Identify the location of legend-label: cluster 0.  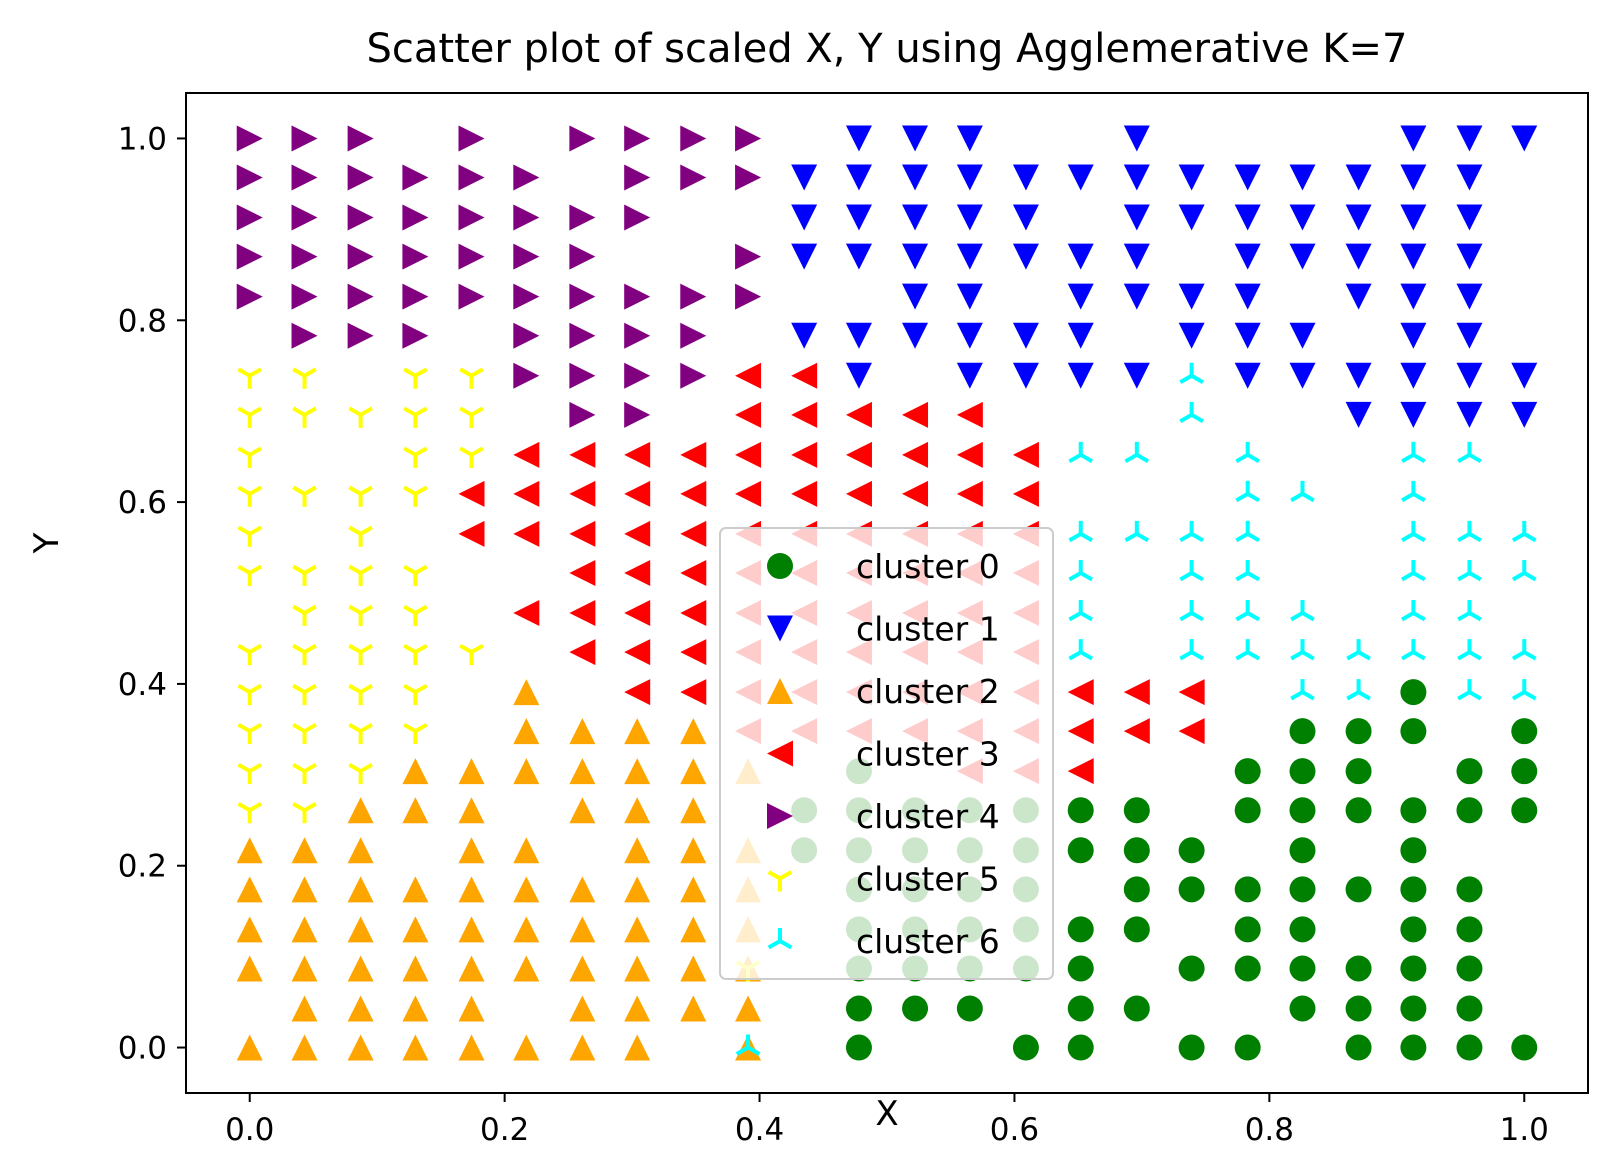
(928, 566).